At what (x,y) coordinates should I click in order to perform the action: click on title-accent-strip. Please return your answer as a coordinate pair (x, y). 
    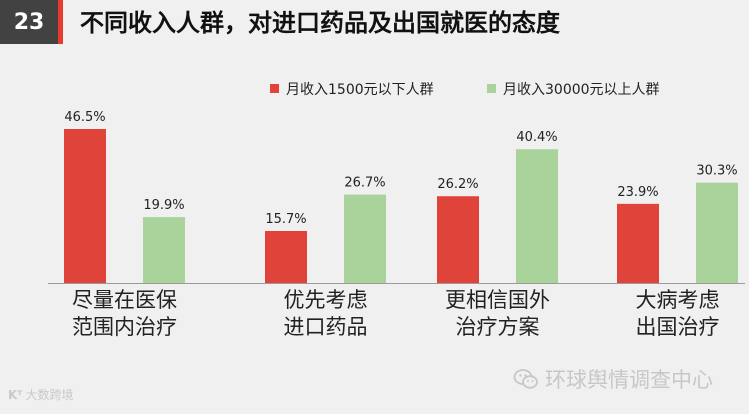
    Looking at the image, I should click on (60, 22).